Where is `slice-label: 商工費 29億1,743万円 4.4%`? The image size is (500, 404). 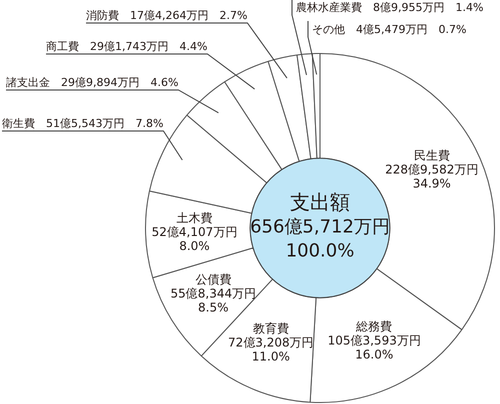
slice-label: 商工費 29億1,743万円 4.4% is located at coordinates (127, 46).